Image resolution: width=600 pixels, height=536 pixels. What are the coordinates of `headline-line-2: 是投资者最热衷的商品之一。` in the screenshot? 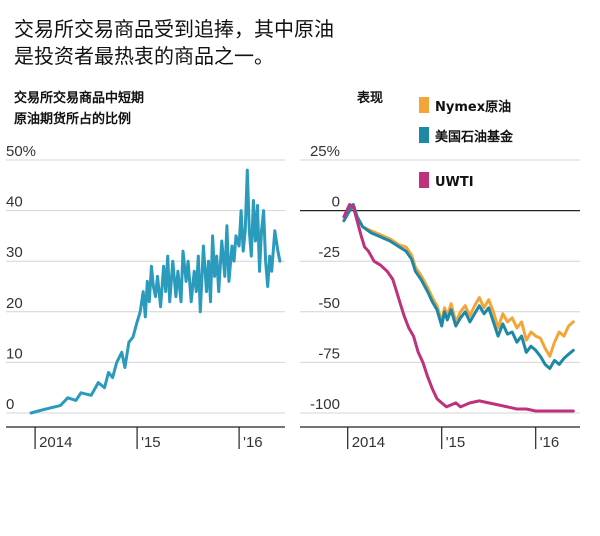 It's located at (144, 56).